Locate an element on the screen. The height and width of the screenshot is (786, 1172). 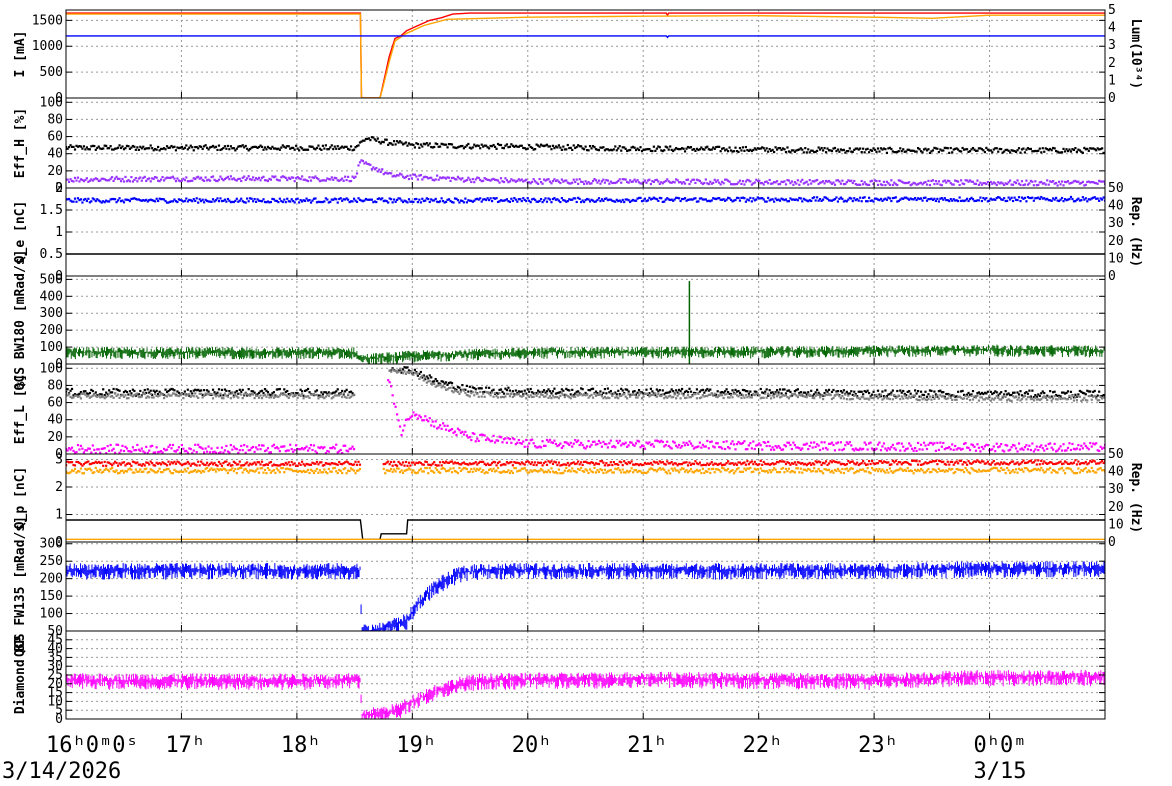
data-group is located at coordinates (585, 161).